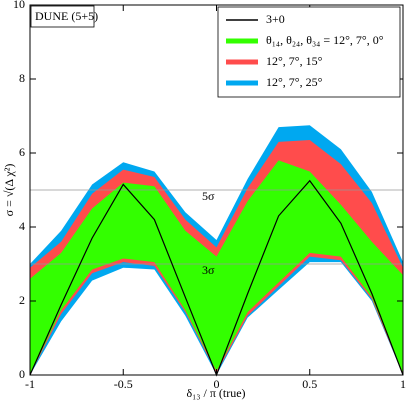 Image resolution: width=407 pixels, height=407 pixels. I want to click on legend-label: 3+0, so click(275, 19).